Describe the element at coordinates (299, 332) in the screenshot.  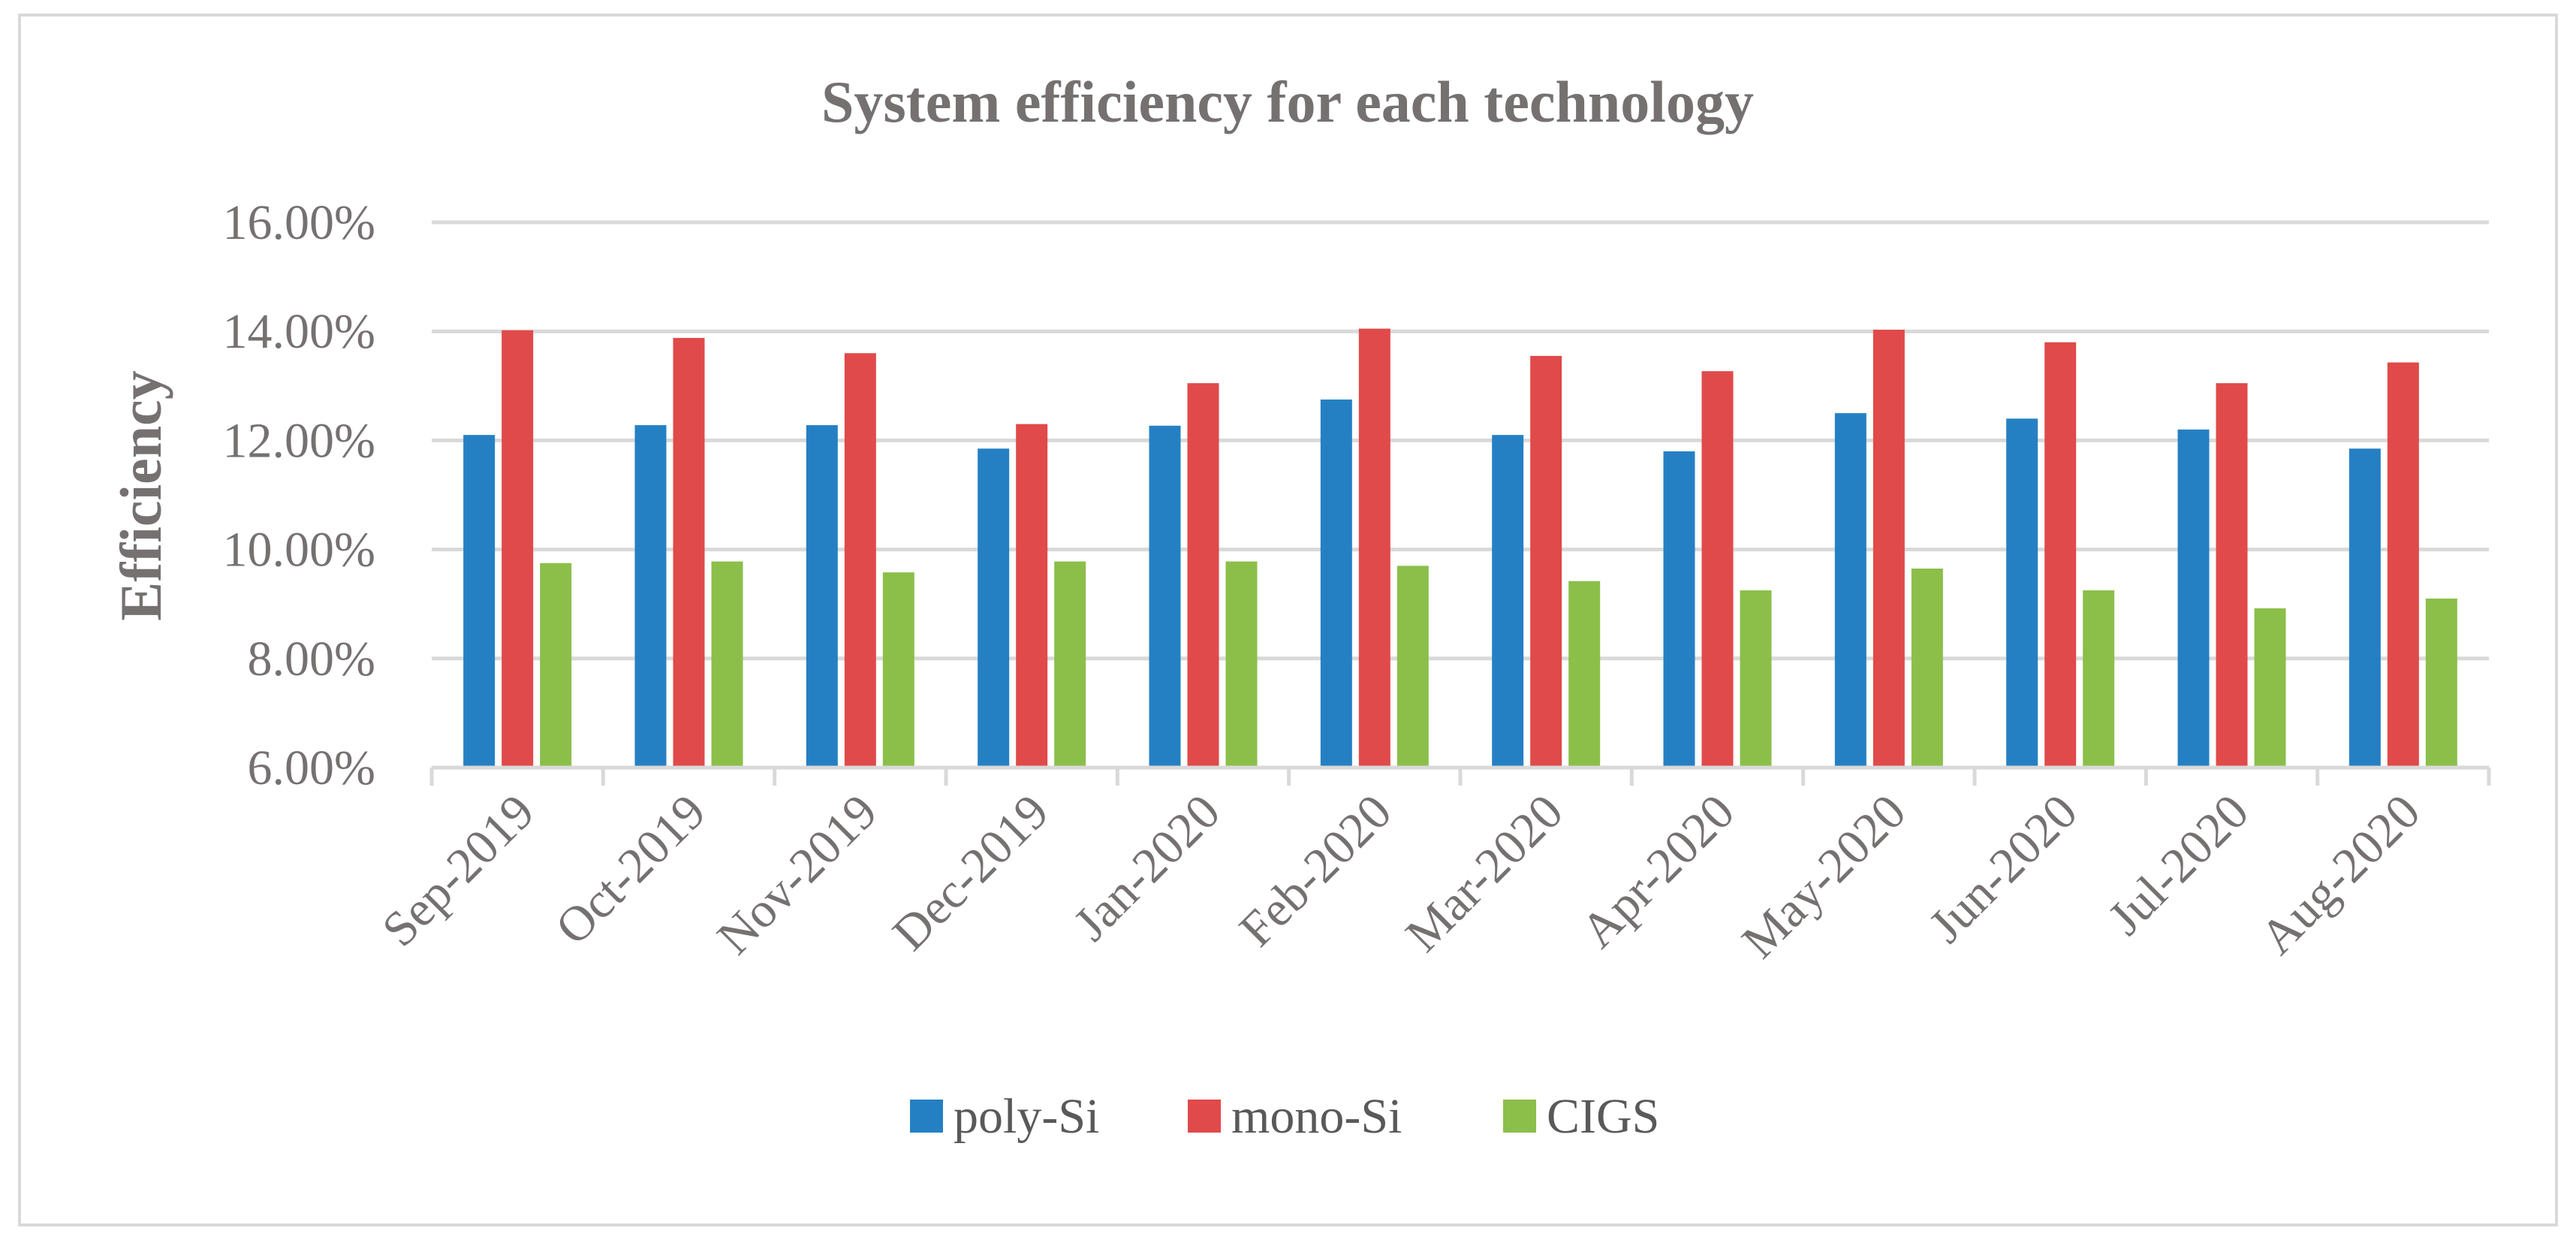
I see `y-tick-label: 14.00%` at that location.